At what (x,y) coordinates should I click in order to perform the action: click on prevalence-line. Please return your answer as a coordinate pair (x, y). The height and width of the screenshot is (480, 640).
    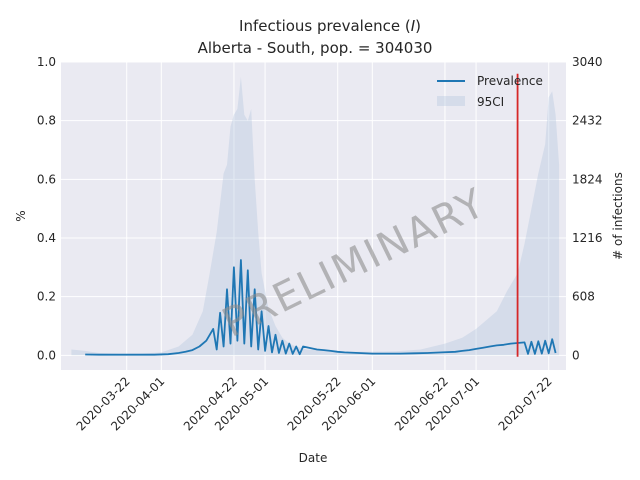
    Looking at the image, I should click on (321, 307).